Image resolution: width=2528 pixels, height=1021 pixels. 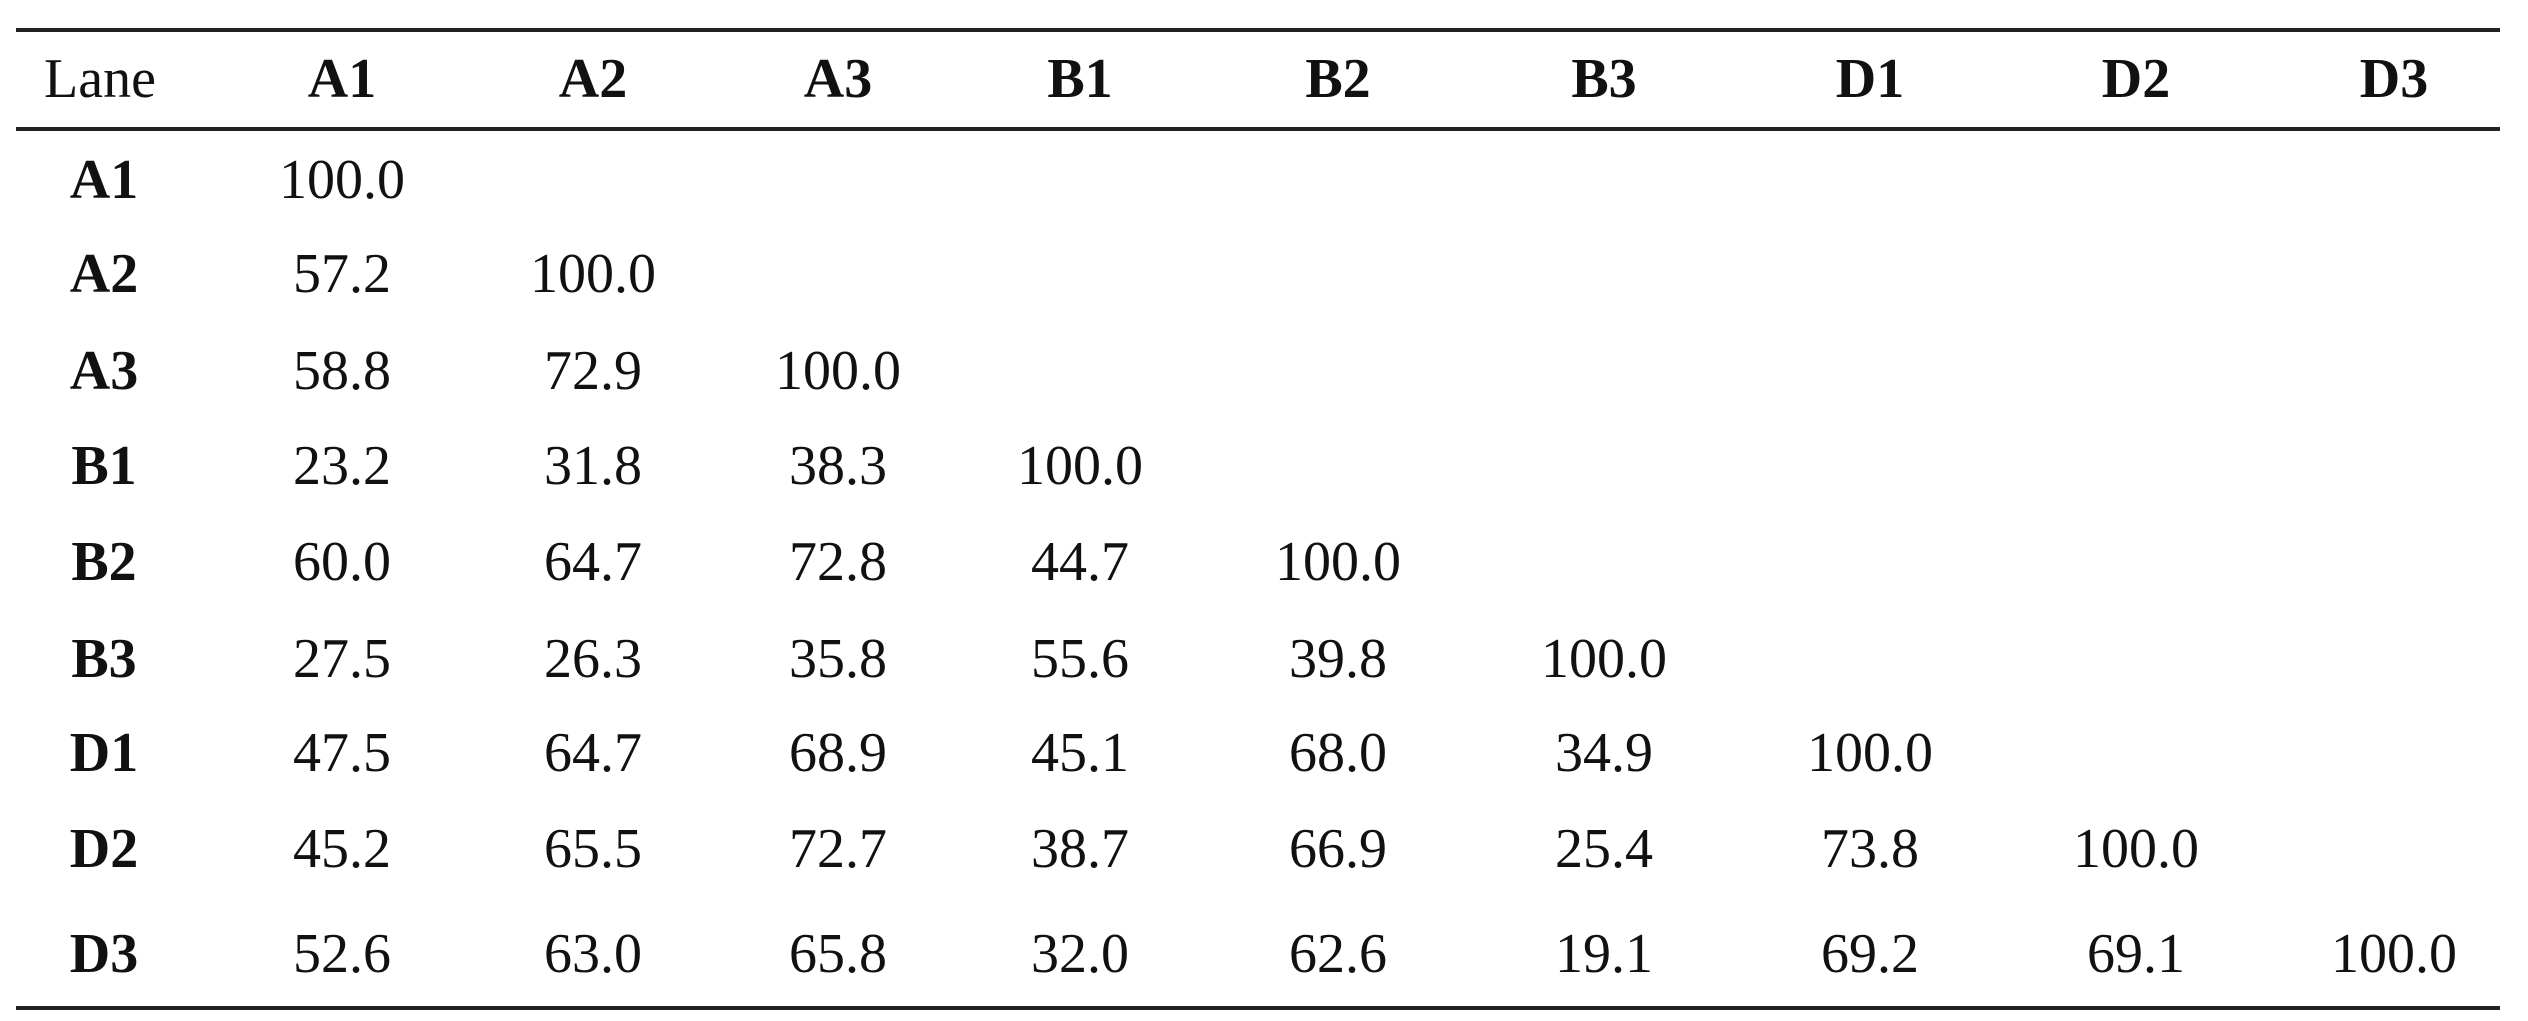 I want to click on cell: 72.8, so click(x=838, y=562).